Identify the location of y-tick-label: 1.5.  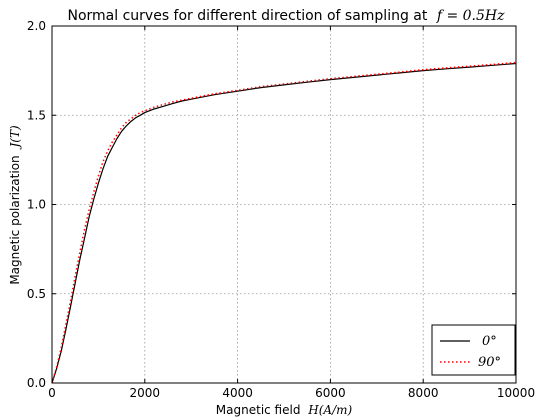
(36, 115).